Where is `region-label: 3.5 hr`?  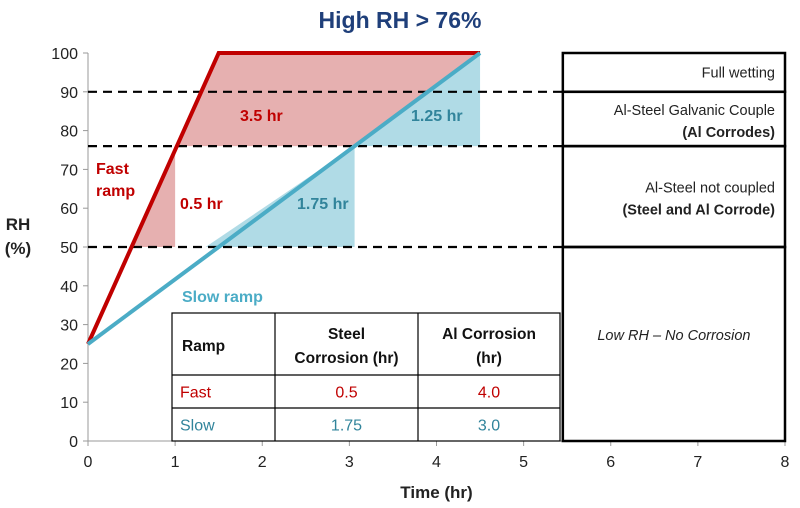
region-label: 3.5 hr is located at coordinates (261, 116).